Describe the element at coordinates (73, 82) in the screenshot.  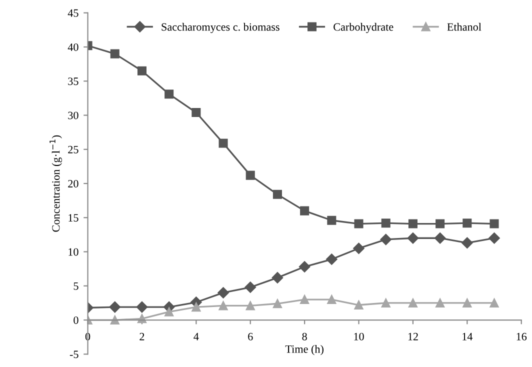
I see `y-tick-label: 35` at that location.